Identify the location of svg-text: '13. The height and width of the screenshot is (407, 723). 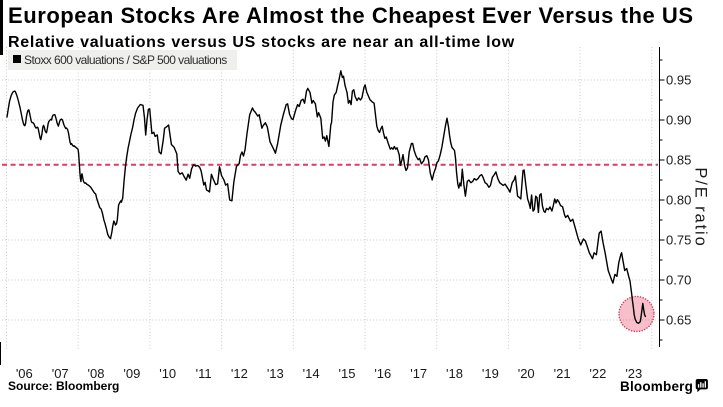
(275, 373).